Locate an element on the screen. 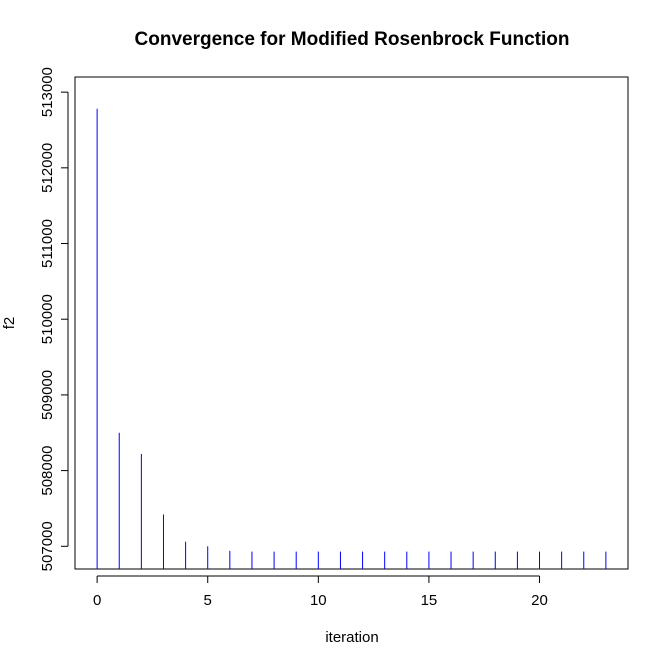 The image size is (648, 651). y-tick-label: 507000 is located at coordinates (47, 546).